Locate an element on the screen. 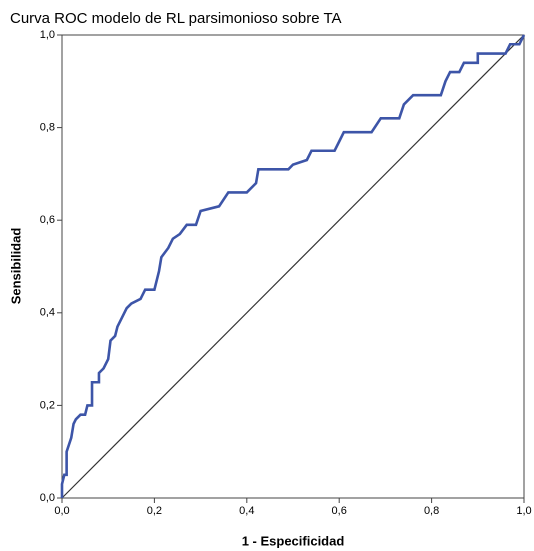 The image size is (534, 551). x-tick-label: 0,0 is located at coordinates (61, 511).